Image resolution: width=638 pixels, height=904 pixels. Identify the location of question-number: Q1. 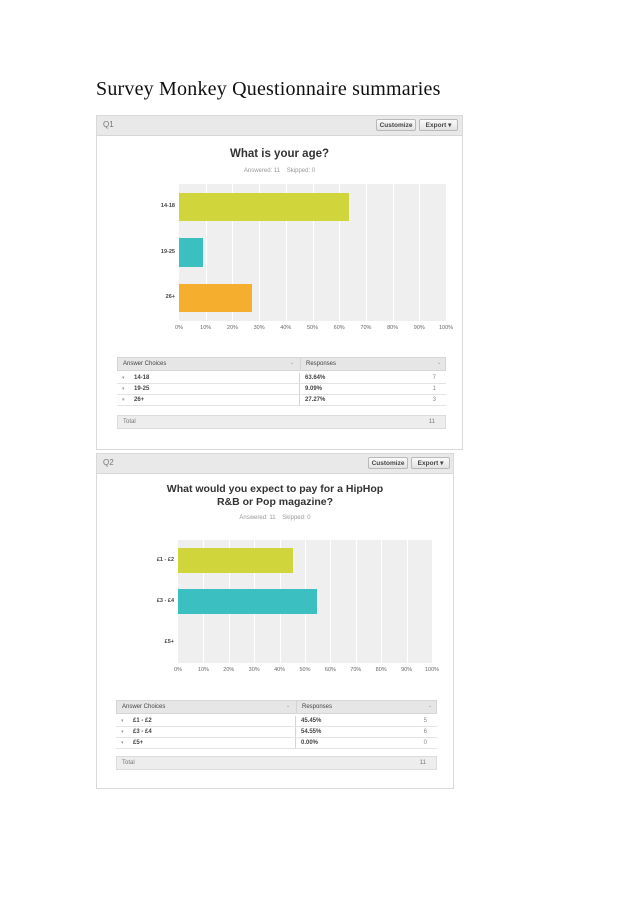
(108, 124).